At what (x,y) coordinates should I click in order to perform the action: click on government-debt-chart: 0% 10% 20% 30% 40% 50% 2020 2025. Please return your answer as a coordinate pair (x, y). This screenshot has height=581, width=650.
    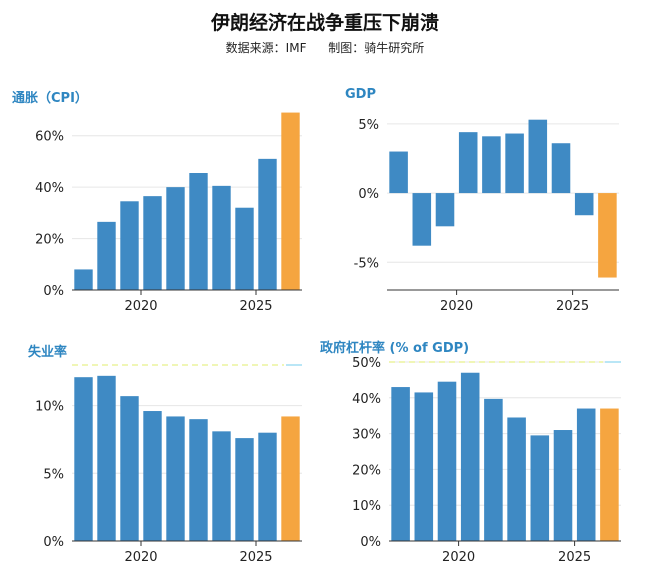
    Looking at the image, I should click on (486, 460).